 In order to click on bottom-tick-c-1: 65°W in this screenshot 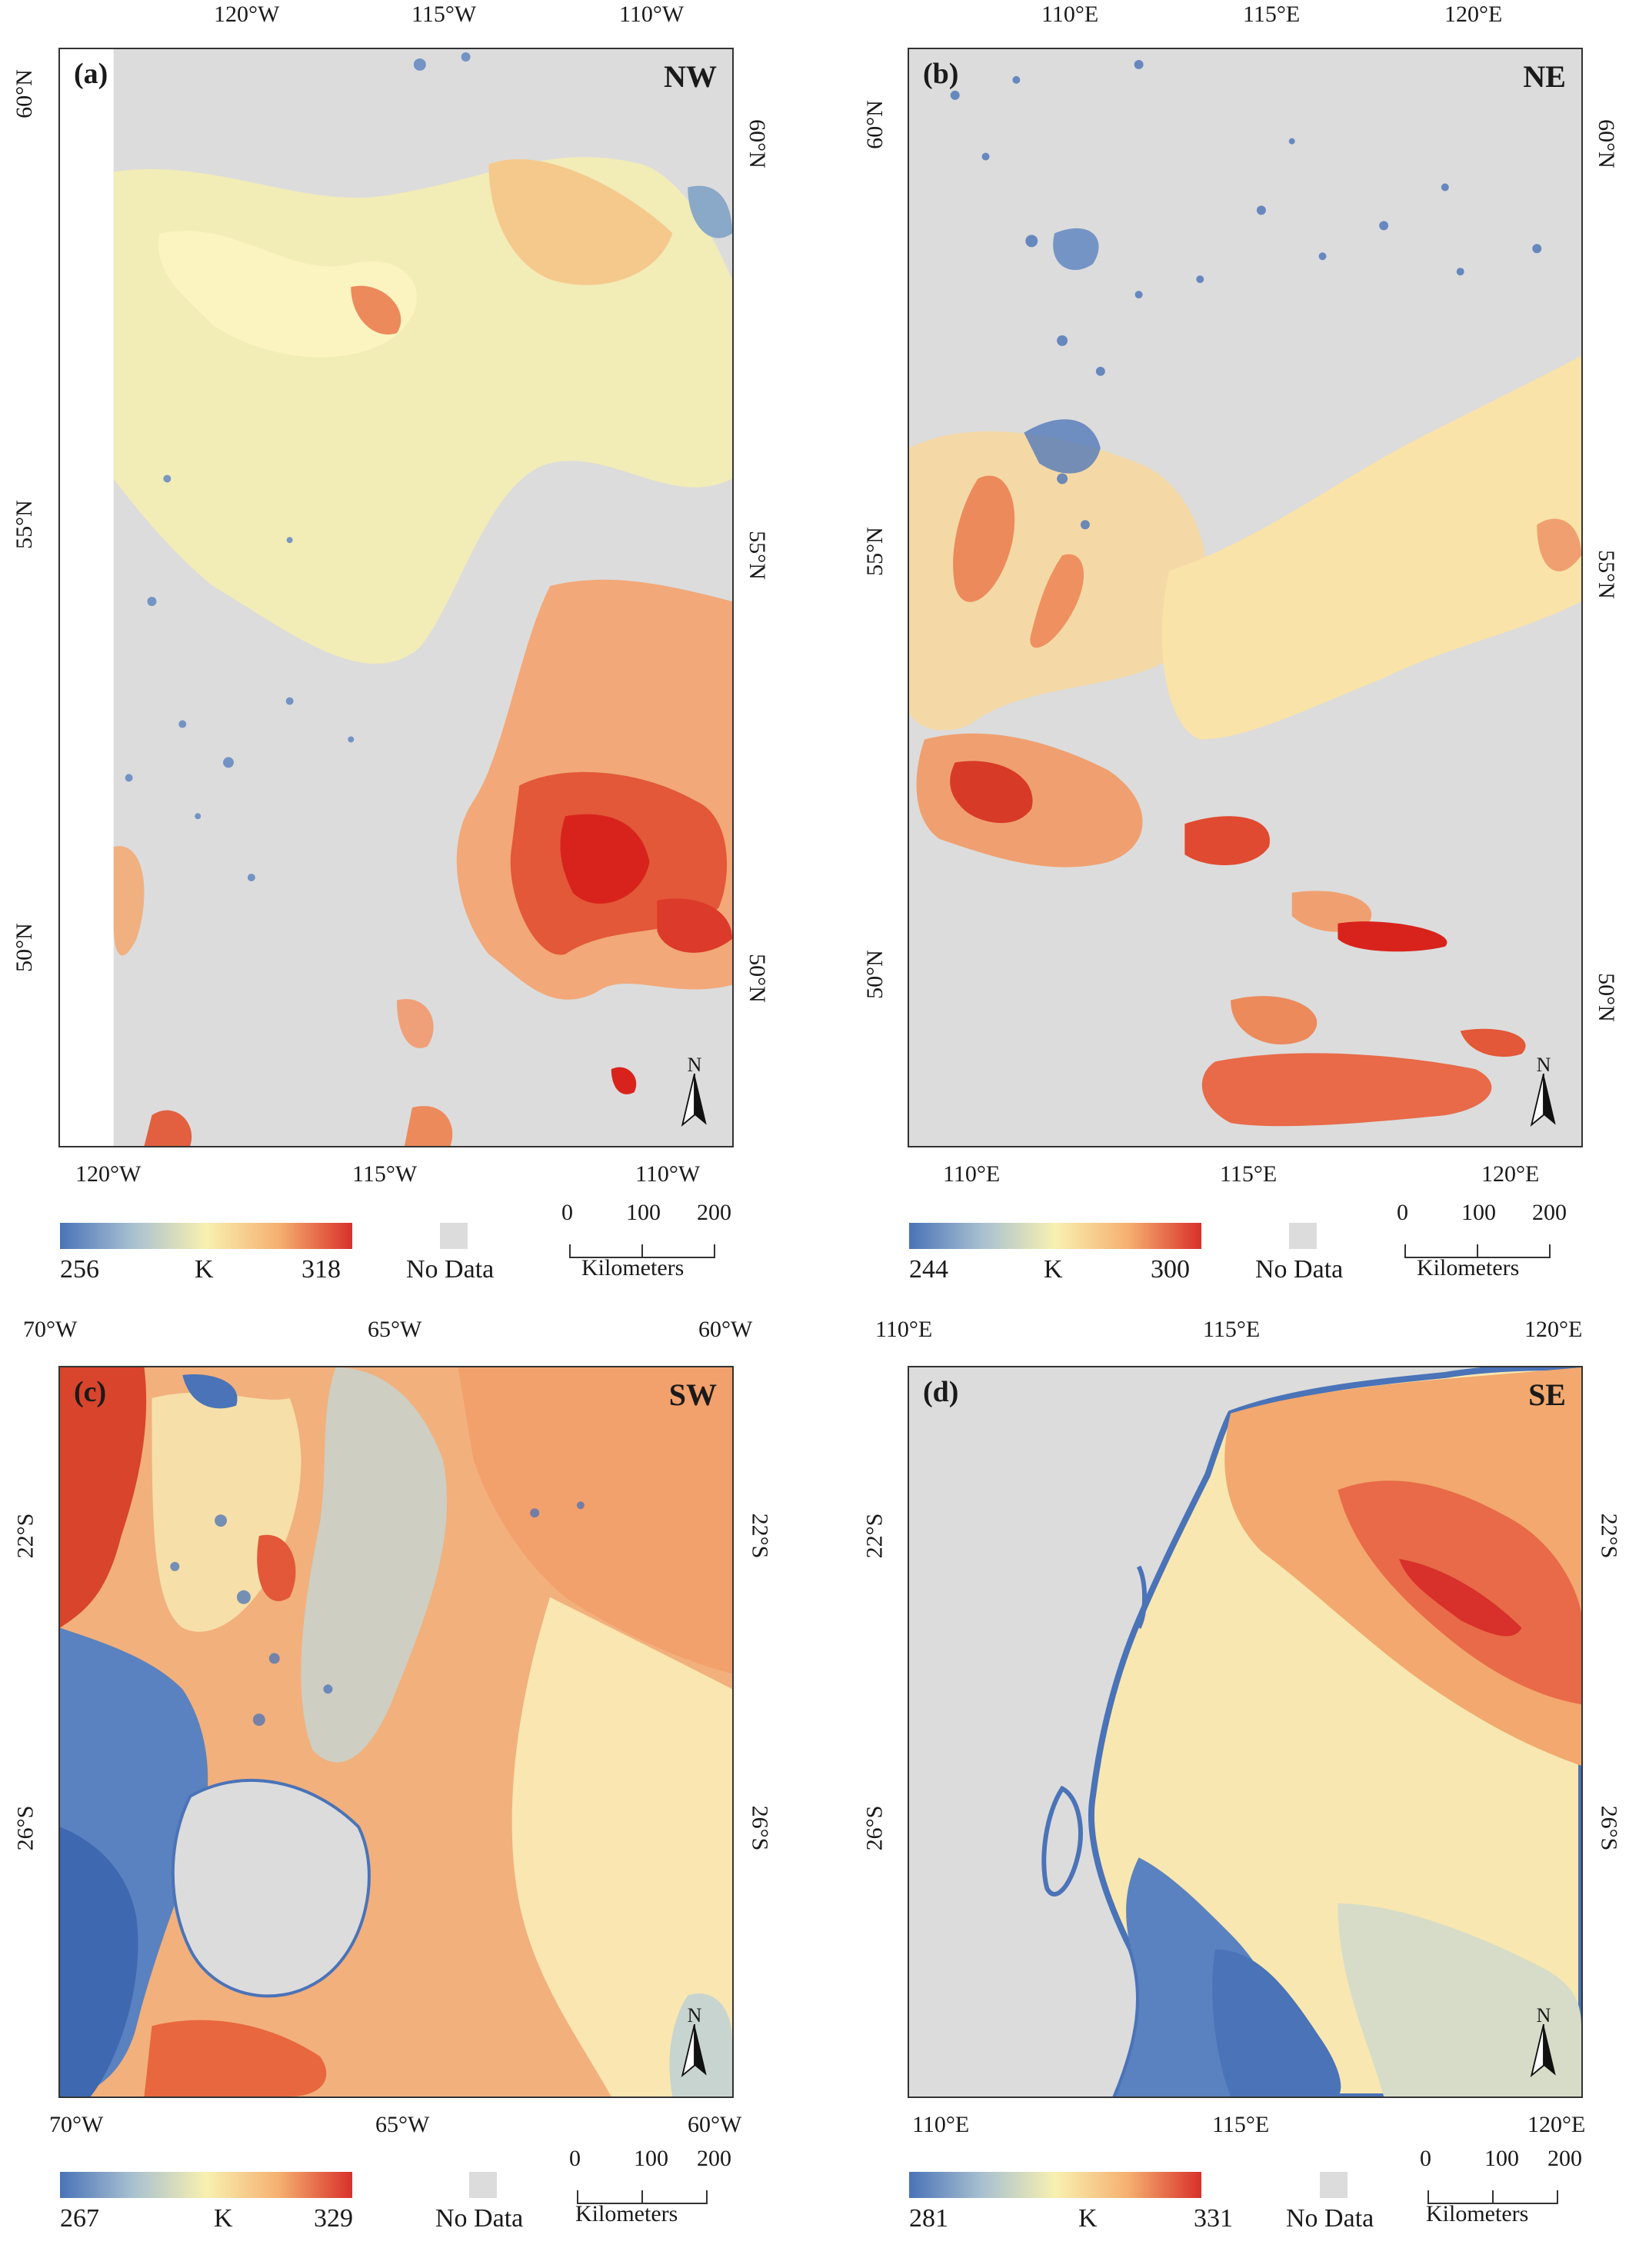, I will do `click(402, 2124)`.